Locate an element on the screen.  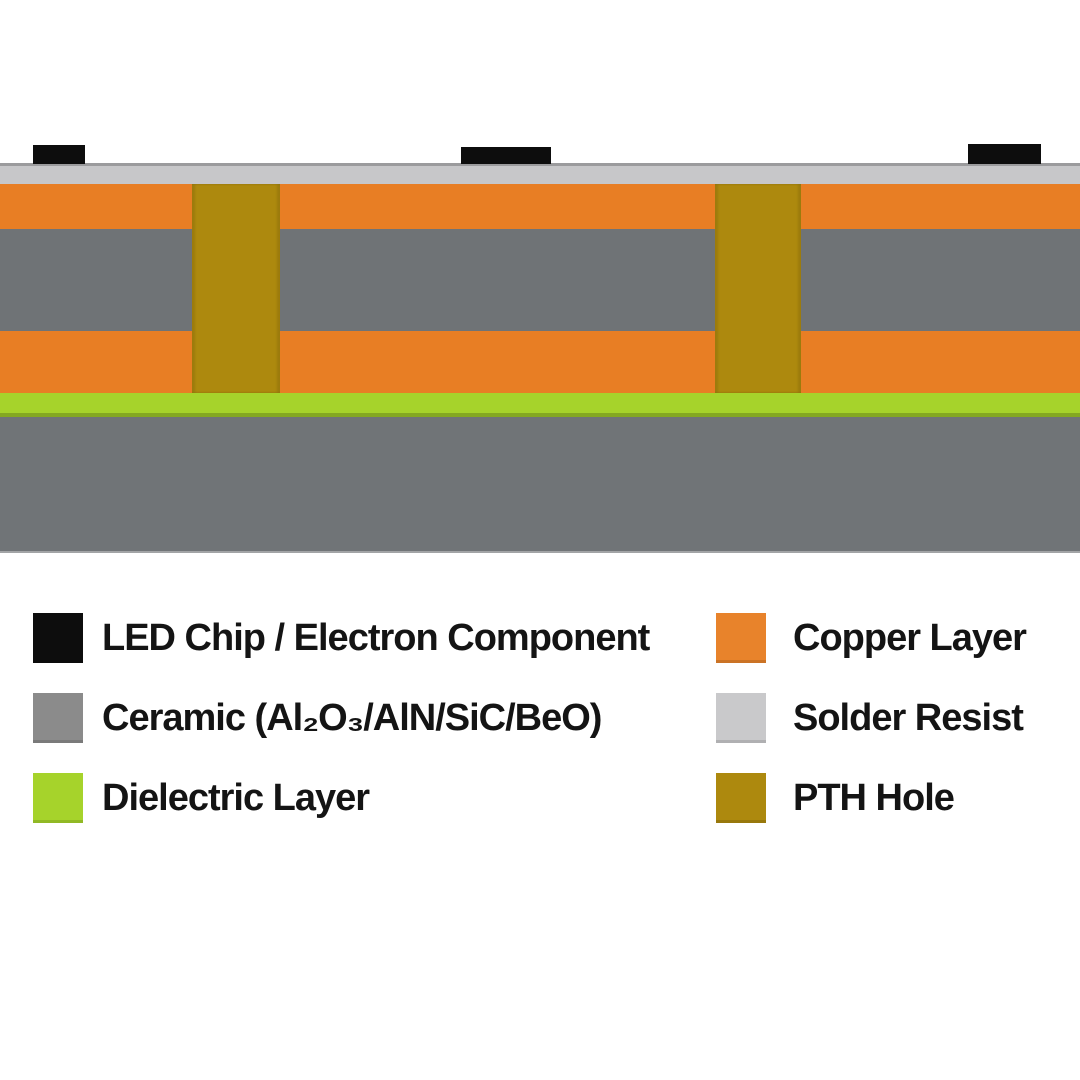
copper-swatch is located at coordinates (741, 638).